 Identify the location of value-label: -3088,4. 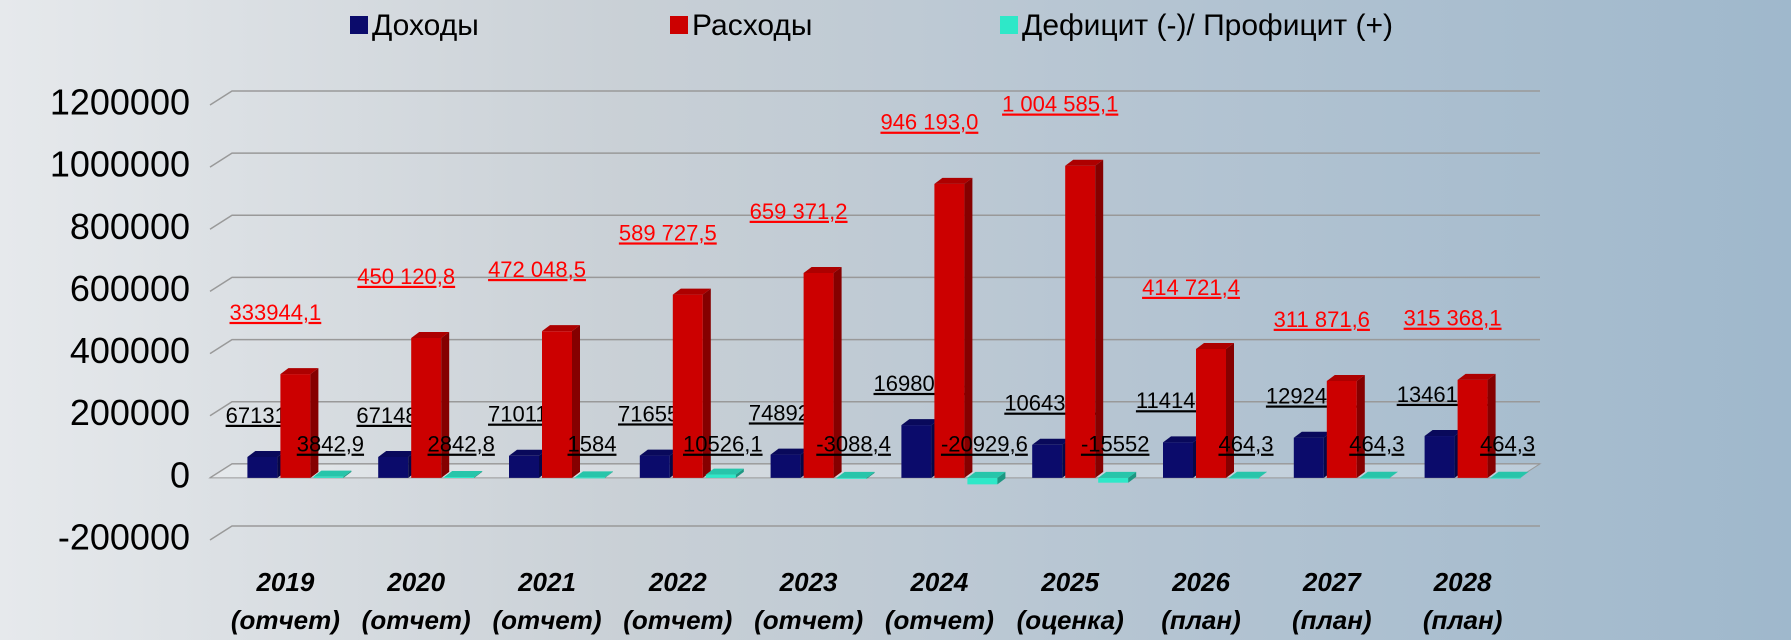
(853, 444).